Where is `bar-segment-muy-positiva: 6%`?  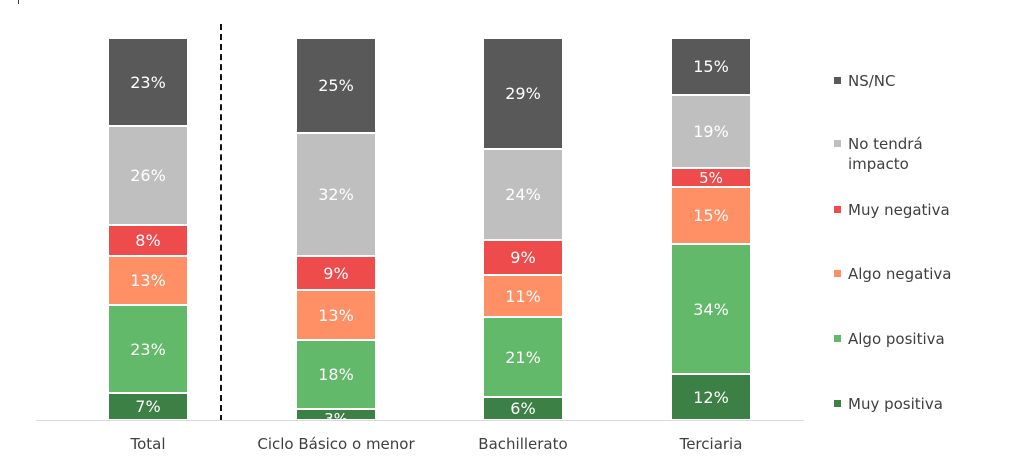 bar-segment-muy-positiva: 6% is located at coordinates (523, 408).